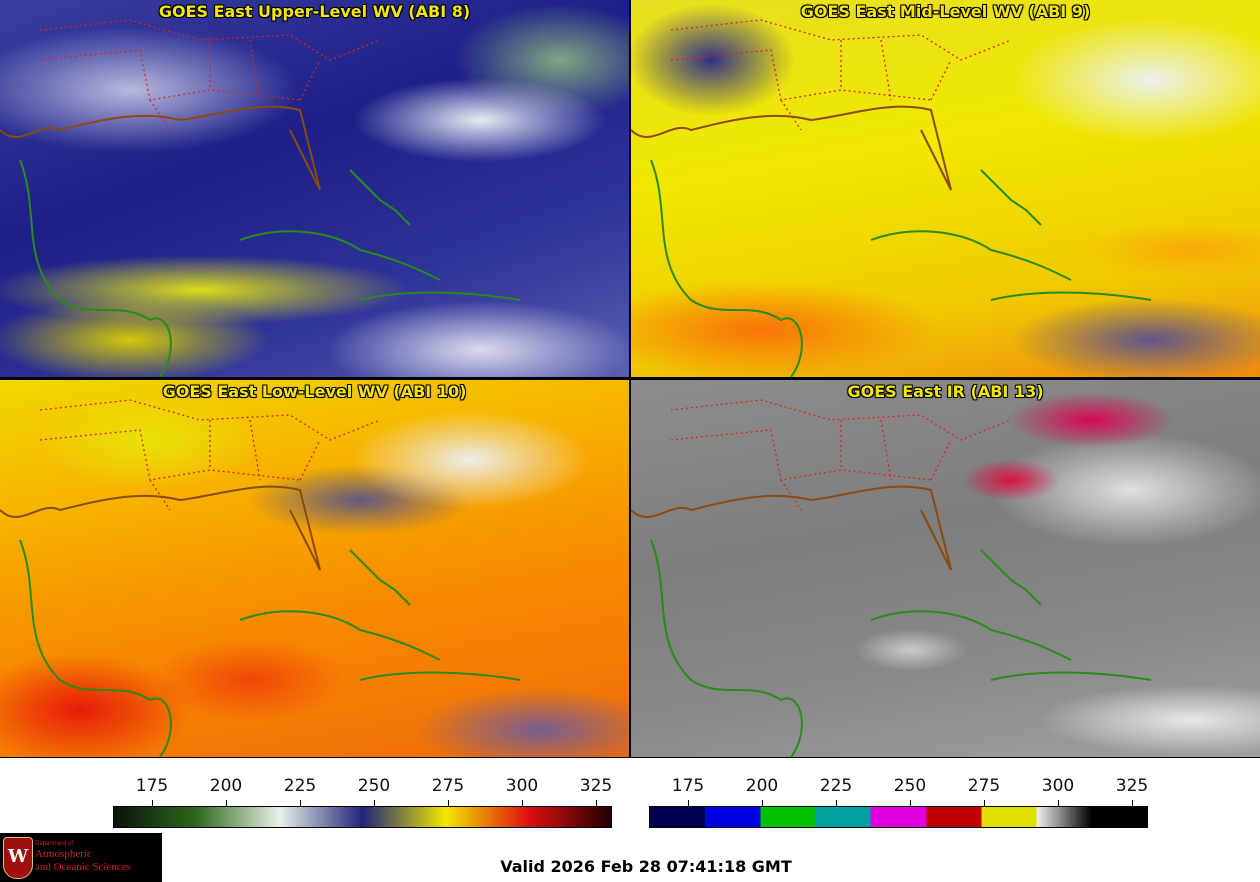 This screenshot has width=1260, height=882. I want to click on uw-crest-icon: W, so click(18, 858).